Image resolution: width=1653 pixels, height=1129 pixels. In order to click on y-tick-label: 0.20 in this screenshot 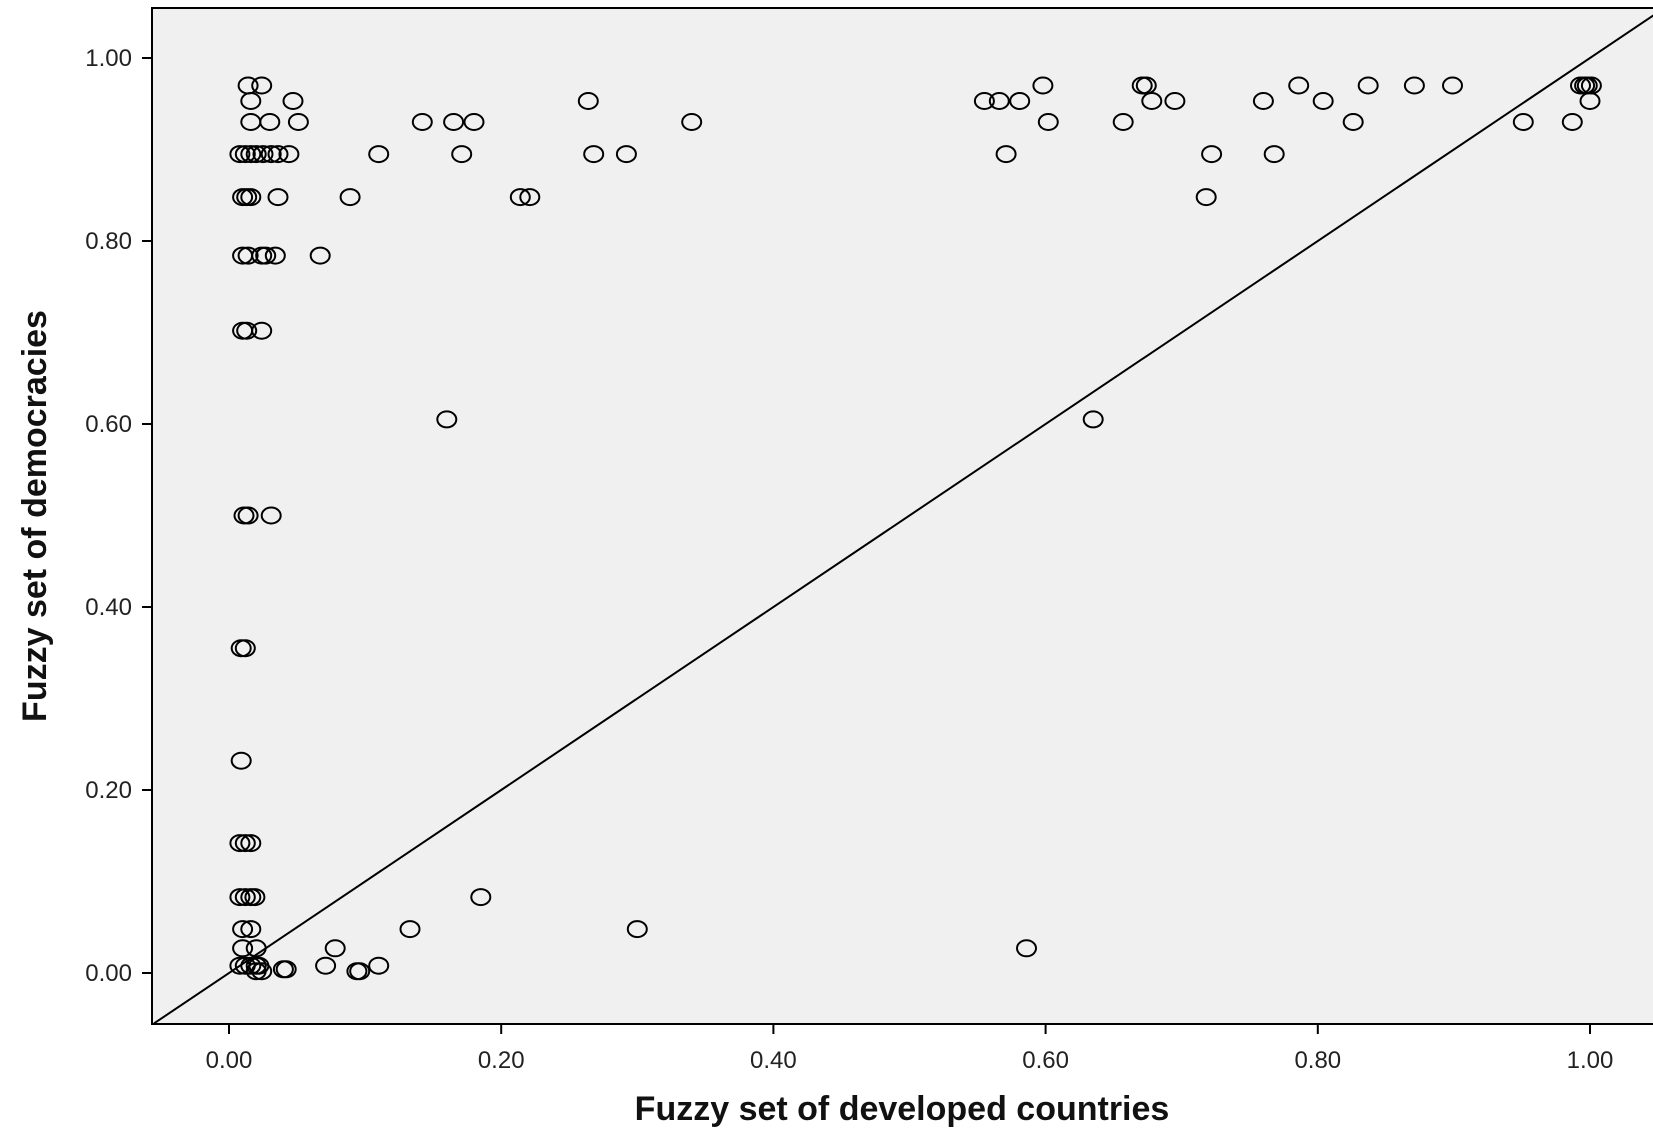, I will do `click(108, 790)`.